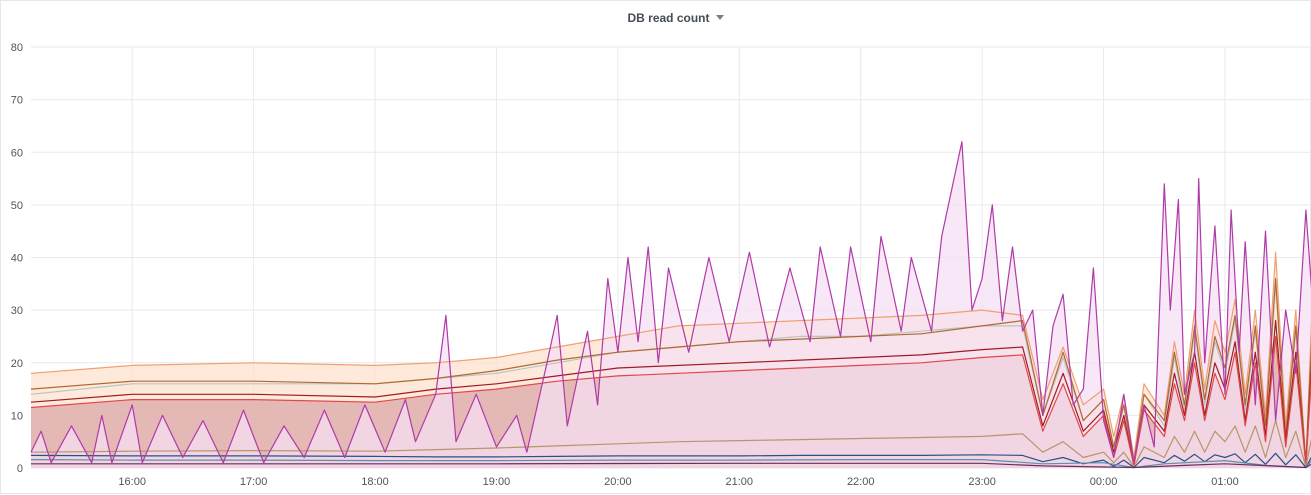 The image size is (1311, 495). Describe the element at coordinates (17, 153) in the screenshot. I see `y-tick-label: 60` at that location.